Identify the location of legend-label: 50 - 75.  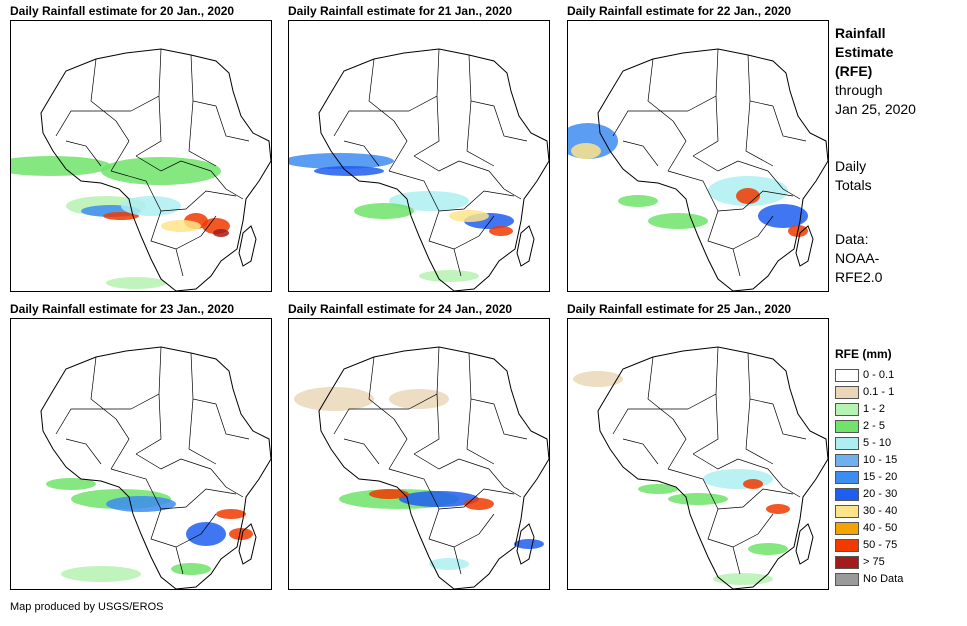
(880, 545).